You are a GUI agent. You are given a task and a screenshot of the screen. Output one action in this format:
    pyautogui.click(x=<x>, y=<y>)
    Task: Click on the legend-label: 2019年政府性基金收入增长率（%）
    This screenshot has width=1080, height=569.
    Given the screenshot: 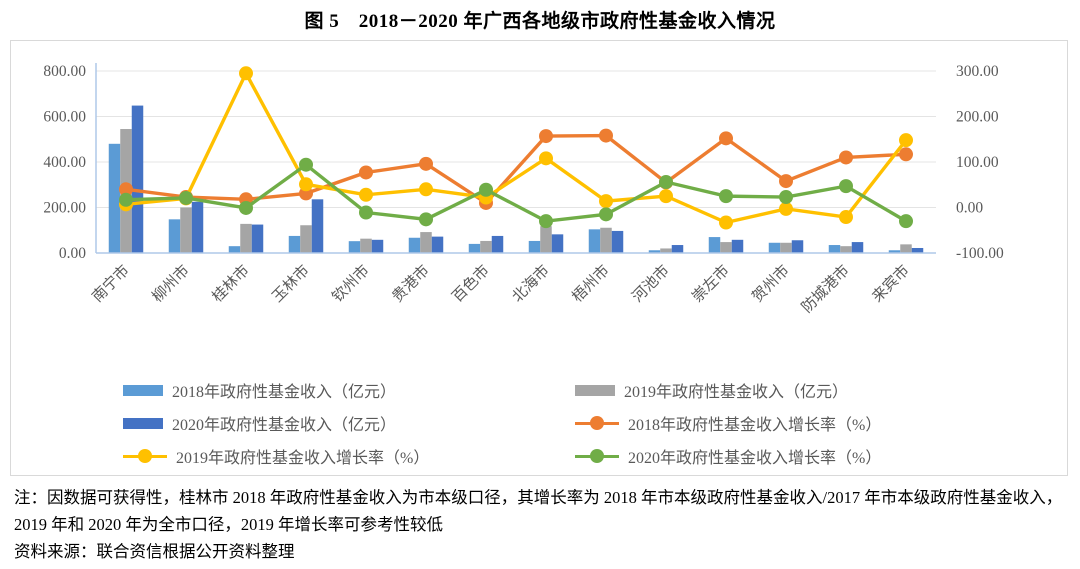 What is the action you would take?
    pyautogui.click(x=303, y=458)
    